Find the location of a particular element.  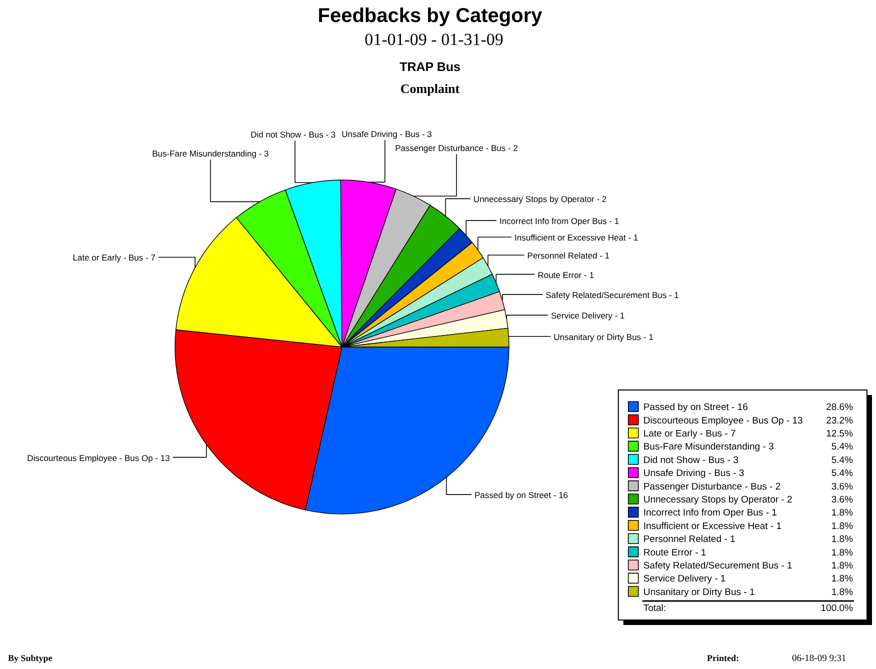

text: Printed: is located at coordinates (723, 658).